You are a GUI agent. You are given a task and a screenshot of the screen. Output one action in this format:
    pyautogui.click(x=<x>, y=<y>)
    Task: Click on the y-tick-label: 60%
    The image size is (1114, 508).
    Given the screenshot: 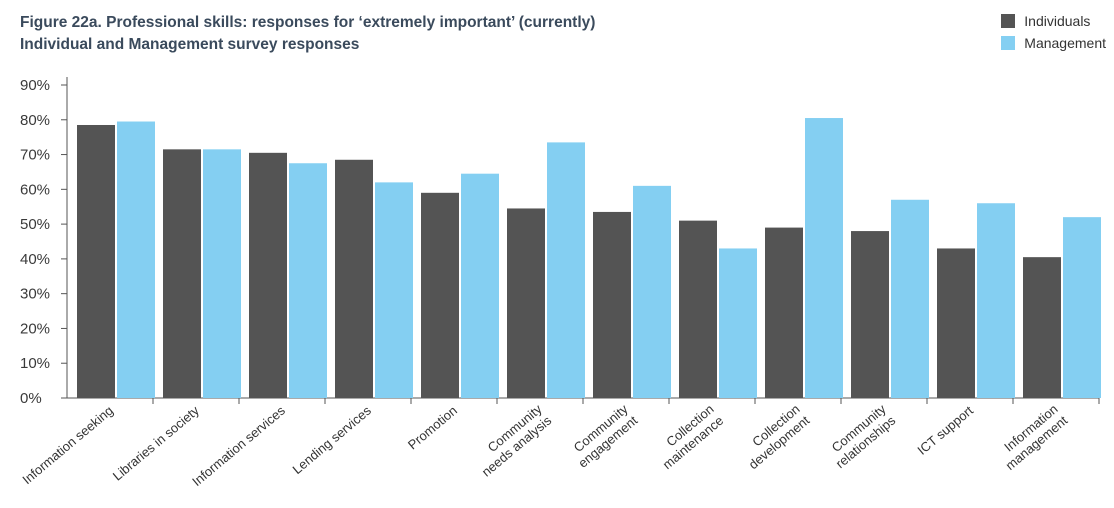 What is the action you would take?
    pyautogui.click(x=35, y=189)
    